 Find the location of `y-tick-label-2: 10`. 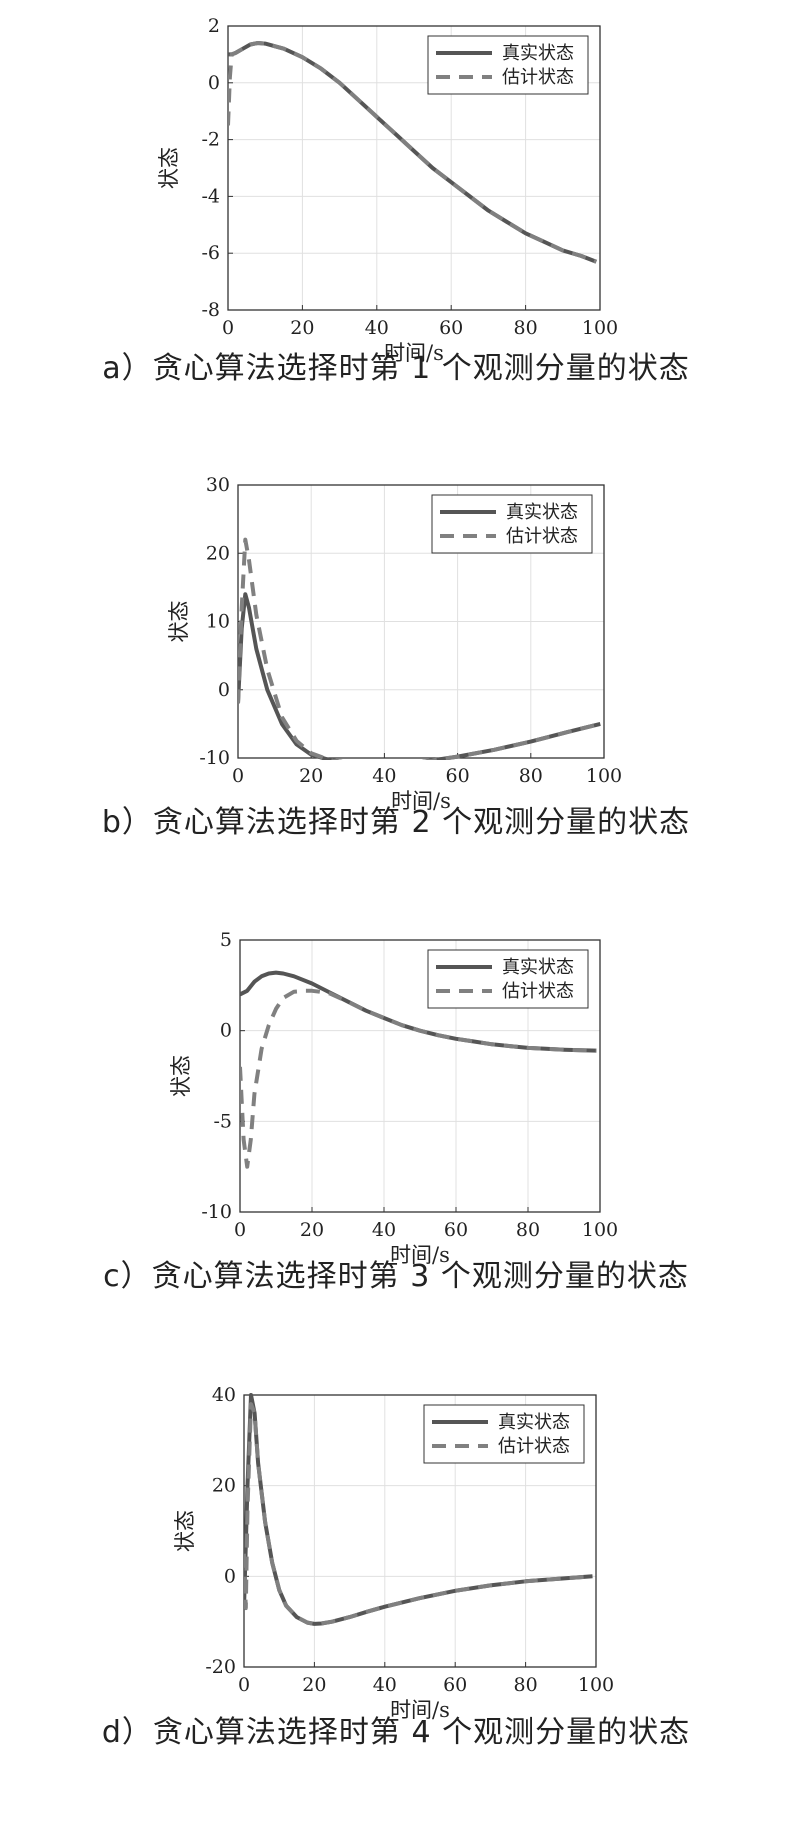

y-tick-label-2: 10 is located at coordinates (218, 622).